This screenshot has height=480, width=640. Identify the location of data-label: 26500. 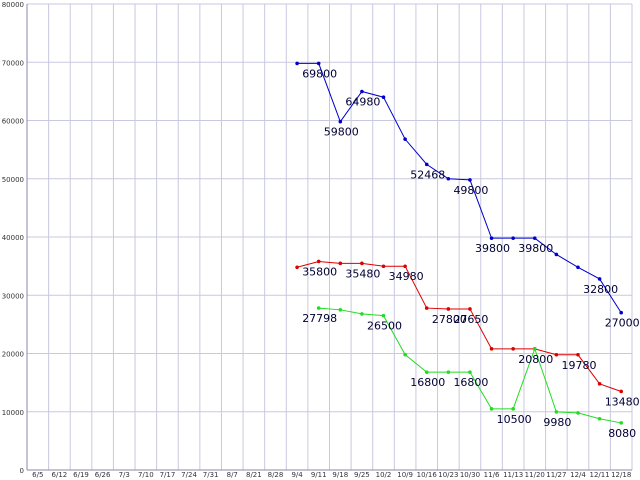
(384, 326).